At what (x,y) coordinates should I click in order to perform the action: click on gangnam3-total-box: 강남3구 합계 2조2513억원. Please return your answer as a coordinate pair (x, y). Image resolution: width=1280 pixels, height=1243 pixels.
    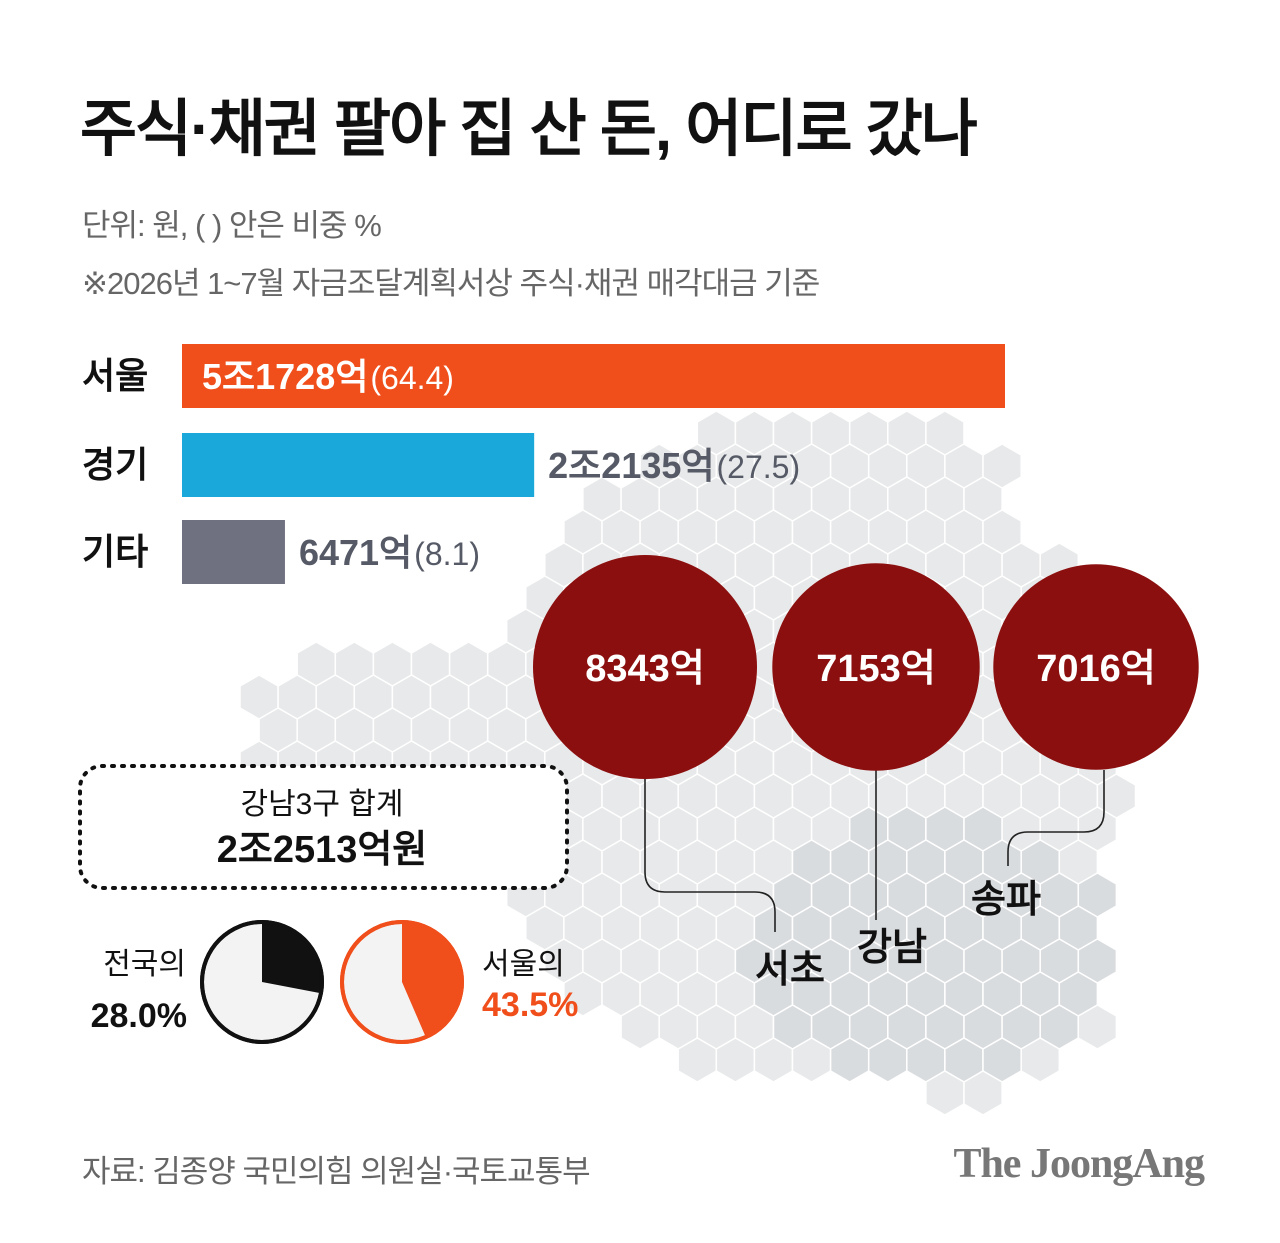
    Looking at the image, I should click on (323, 827).